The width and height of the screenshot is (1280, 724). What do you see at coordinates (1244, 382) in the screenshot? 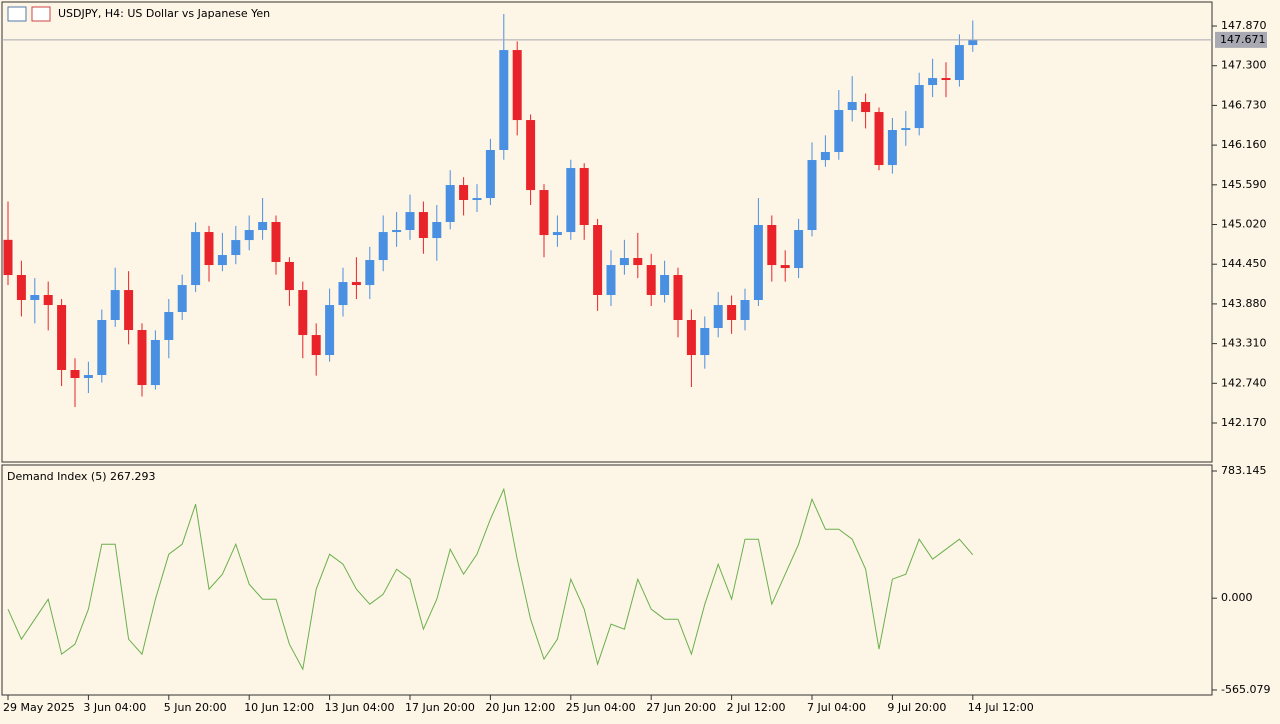
I see `y-tick-label: 142.740` at bounding box center [1244, 382].